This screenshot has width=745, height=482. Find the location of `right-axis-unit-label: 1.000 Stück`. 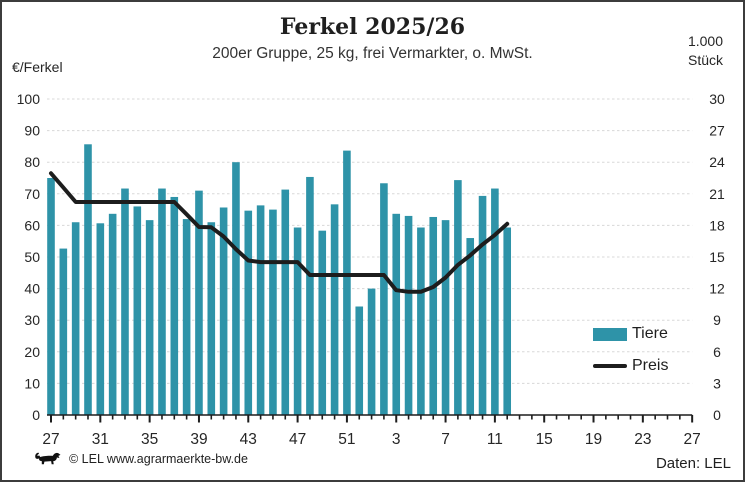

right-axis-unit-label: 1.000 Stück is located at coordinates (705, 51).